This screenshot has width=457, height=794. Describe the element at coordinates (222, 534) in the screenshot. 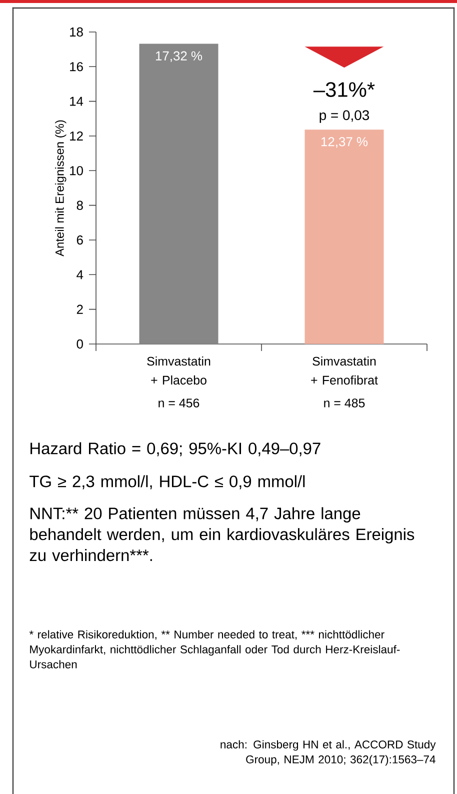

I see `text: NNT:** 20 Patienten müssen 4,7 Jahre lange behandelt werden, um ein kardiovaskuläres Ereignis zu verhindern***.` at that location.